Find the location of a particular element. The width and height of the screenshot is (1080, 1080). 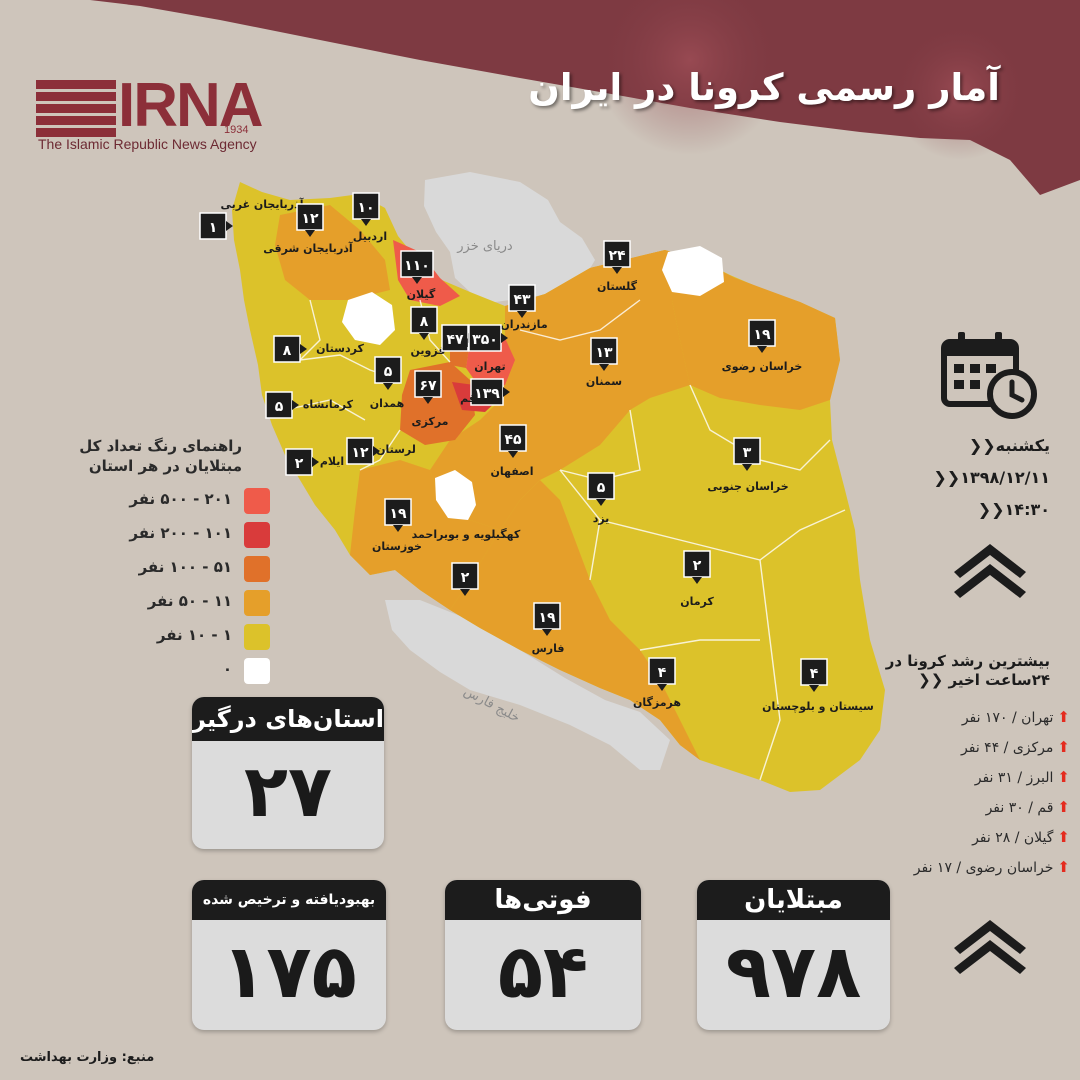

central-orange-region is located at coordinates (560, 390).